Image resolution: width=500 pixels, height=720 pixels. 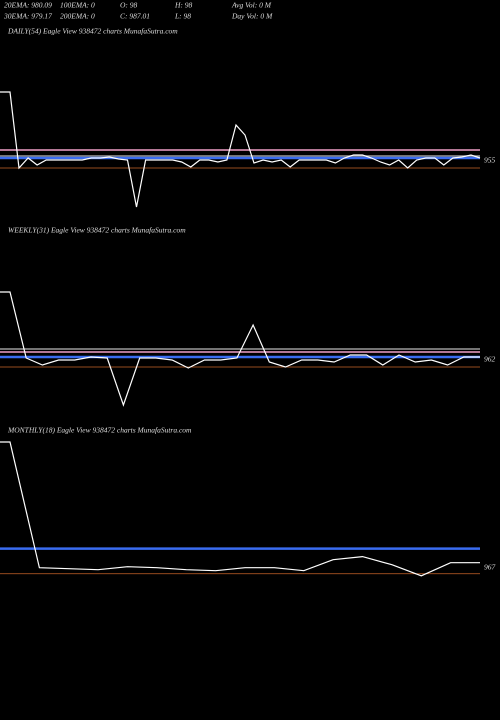 What do you see at coordinates (129, 5) in the screenshot?
I see `header-stat: O: 98` at bounding box center [129, 5].